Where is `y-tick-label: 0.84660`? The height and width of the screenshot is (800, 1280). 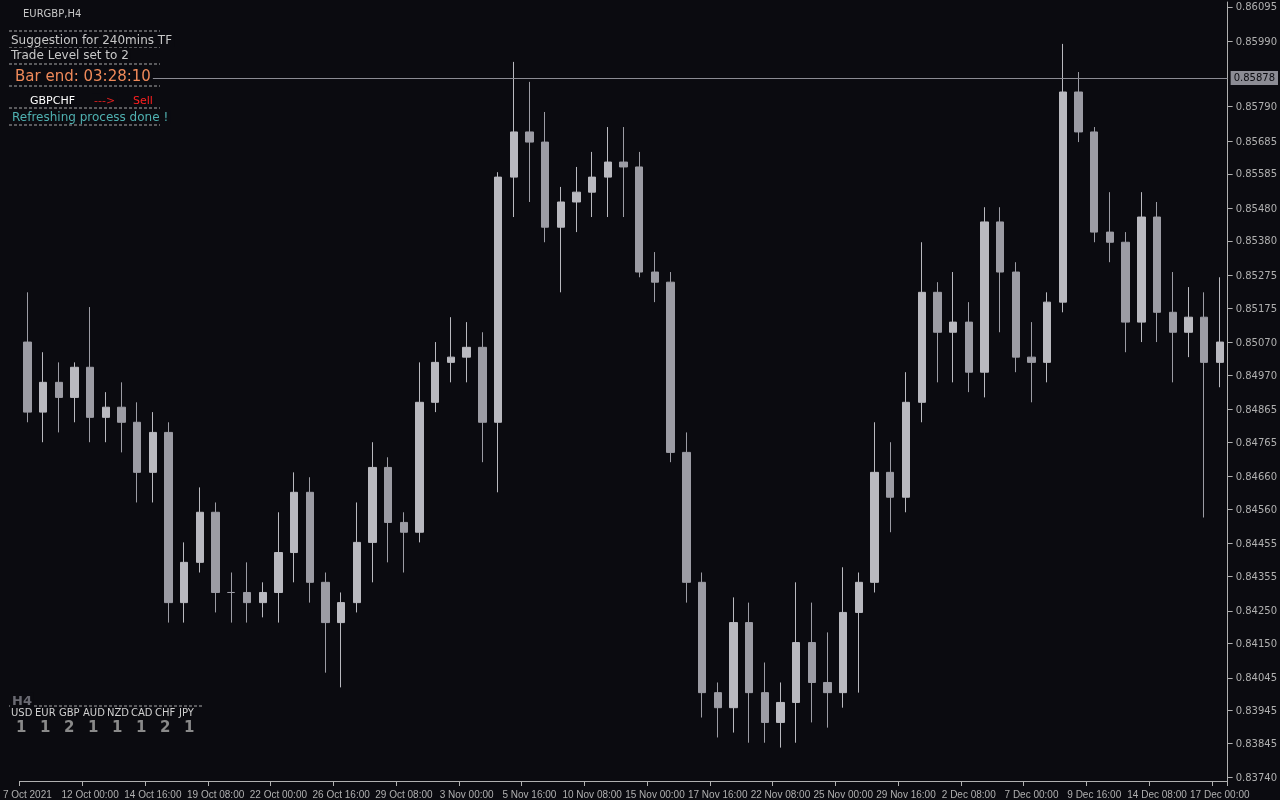 y-tick-label: 0.84660 is located at coordinates (1256, 477).